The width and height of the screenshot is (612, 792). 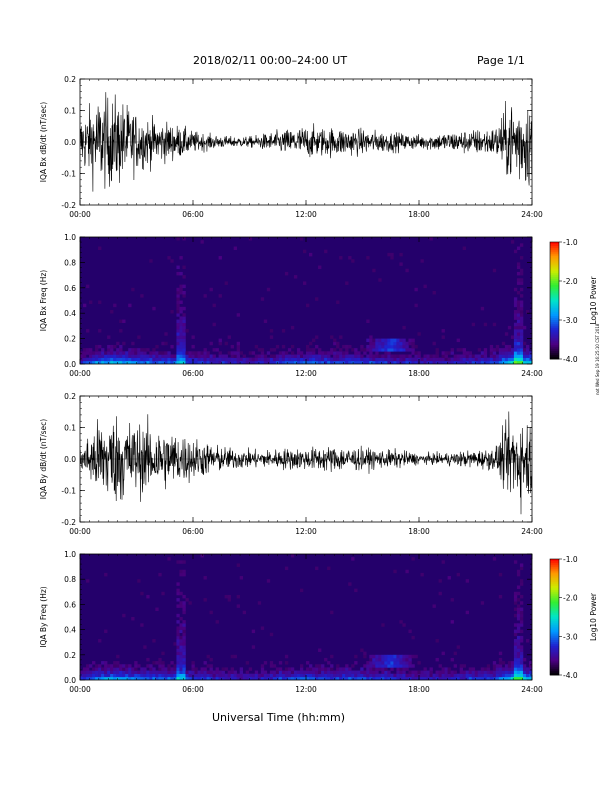 What do you see at coordinates (278, 717) in the screenshot?
I see `x-axis-title: Universal Time (hh:mm)` at bounding box center [278, 717].